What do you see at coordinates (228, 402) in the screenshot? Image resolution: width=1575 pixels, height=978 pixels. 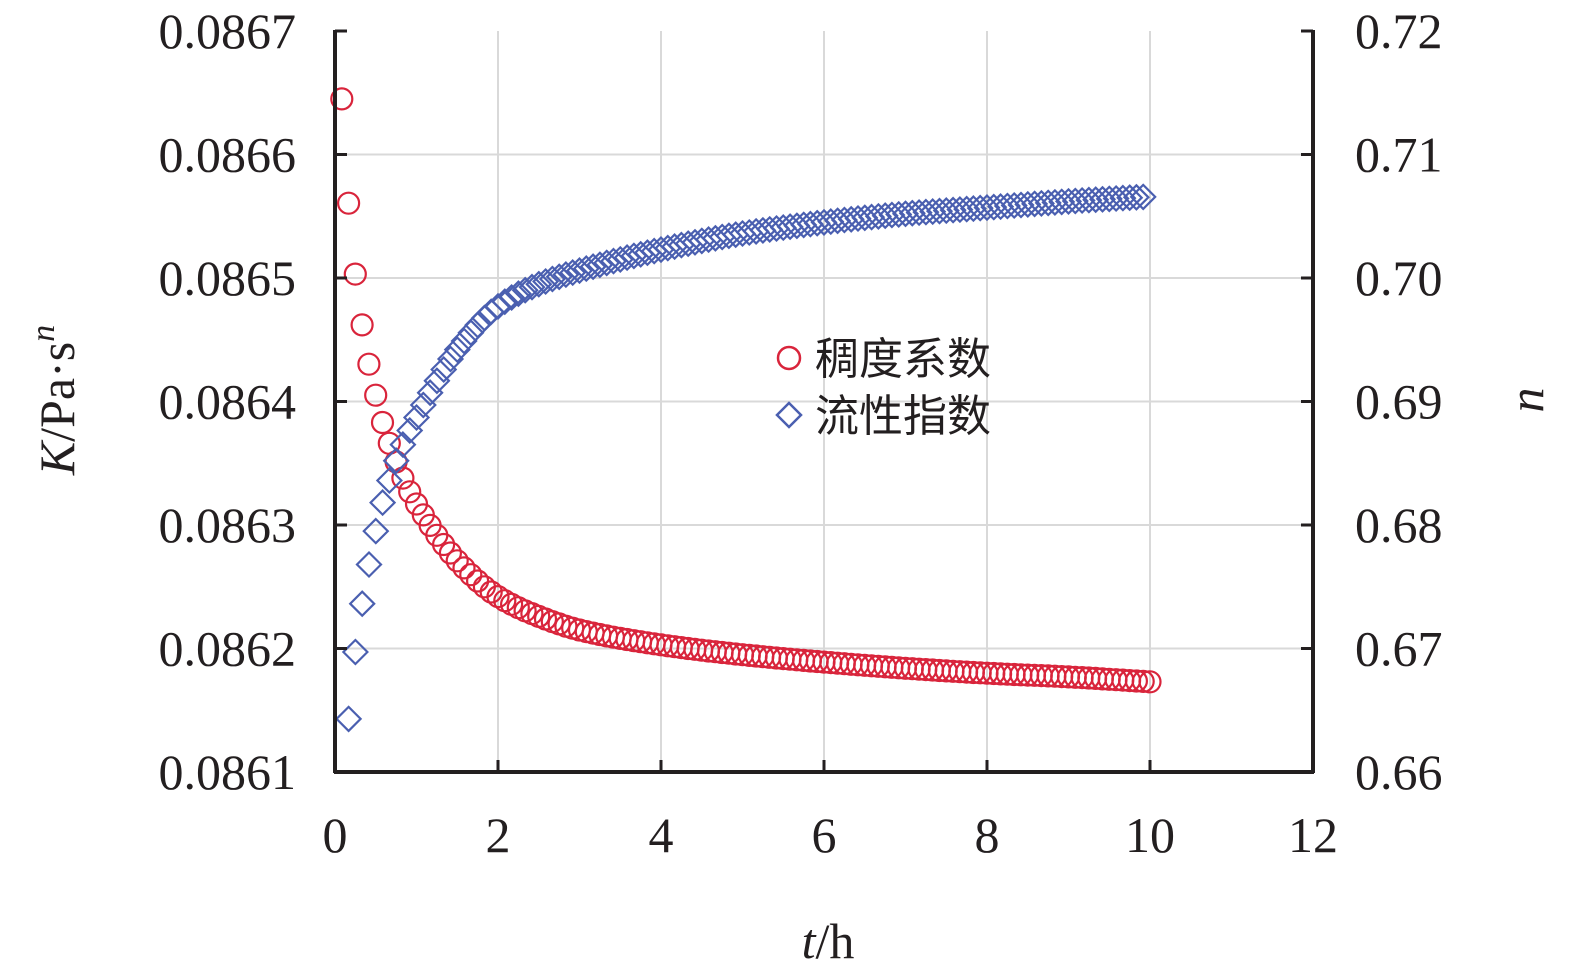 I see `y-left-tick-label: 0.0864` at bounding box center [228, 402].